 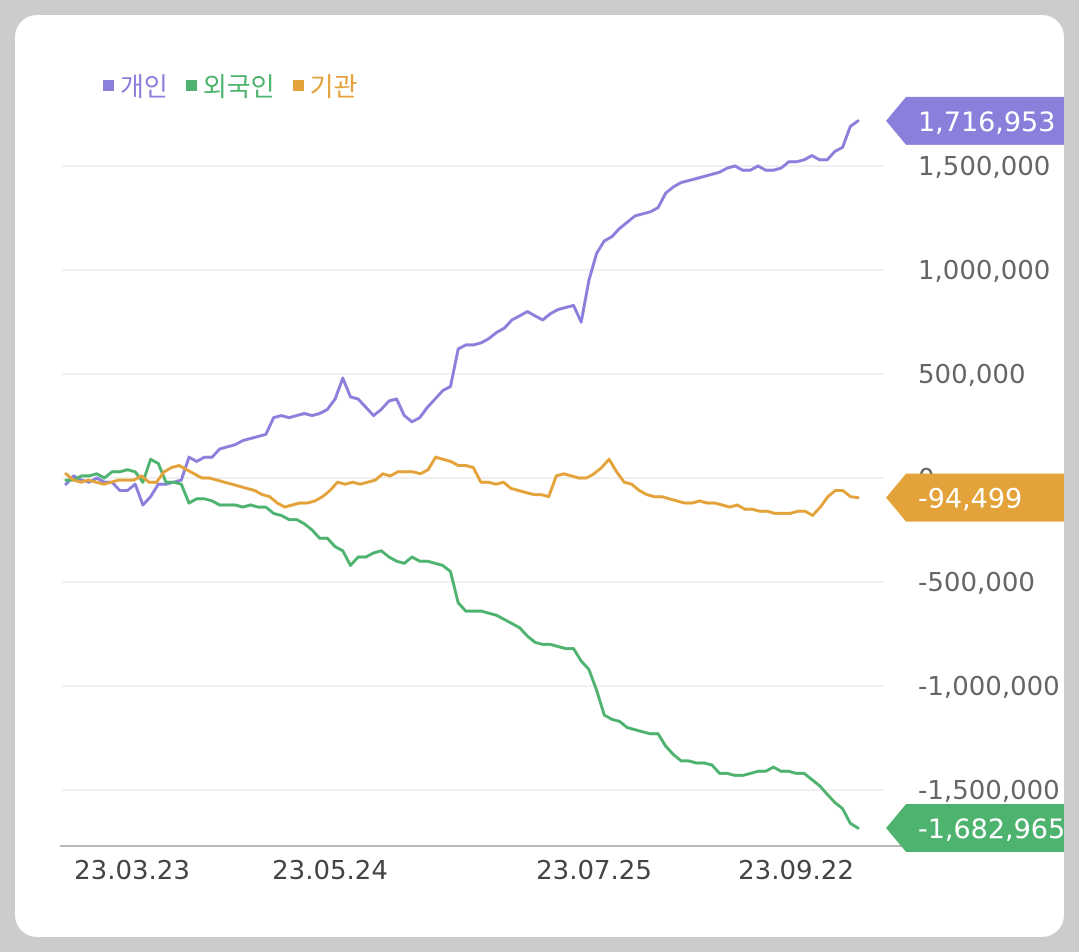 I want to click on legend-label: 외국인, so click(x=238, y=87).